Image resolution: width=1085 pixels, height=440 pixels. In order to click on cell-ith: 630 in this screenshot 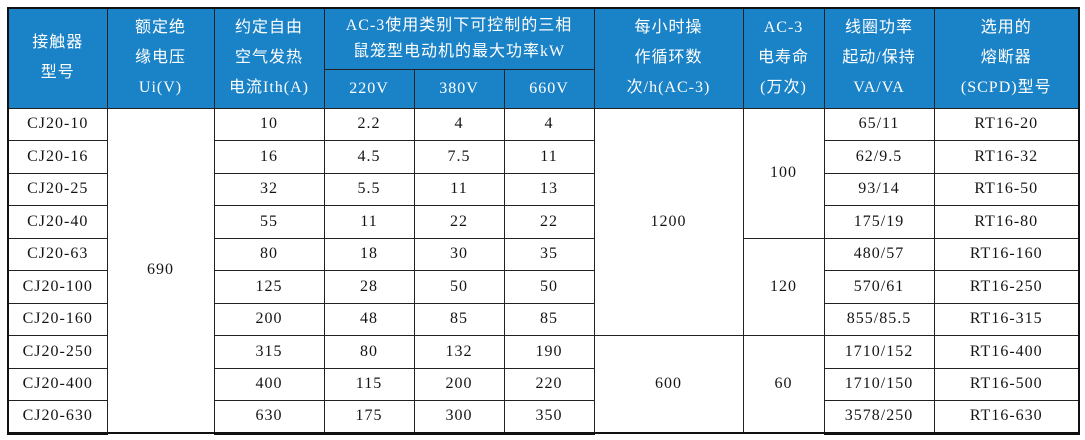, I will do `click(269, 417)`.